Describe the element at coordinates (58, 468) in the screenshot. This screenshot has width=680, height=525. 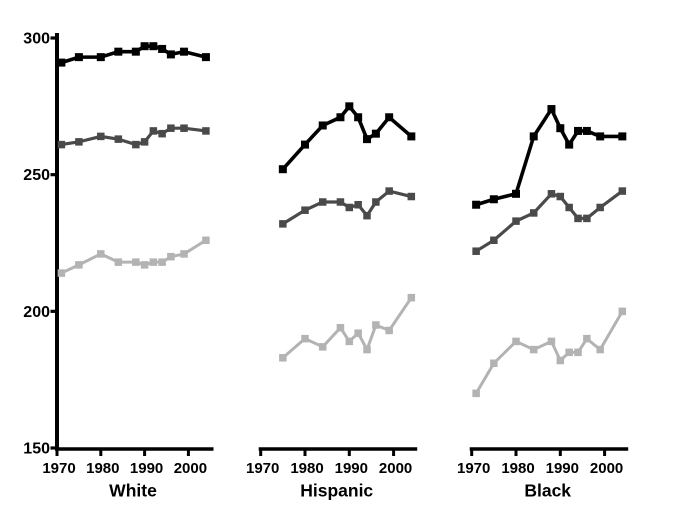
I see `x-tick-label-white: 1970` at that location.